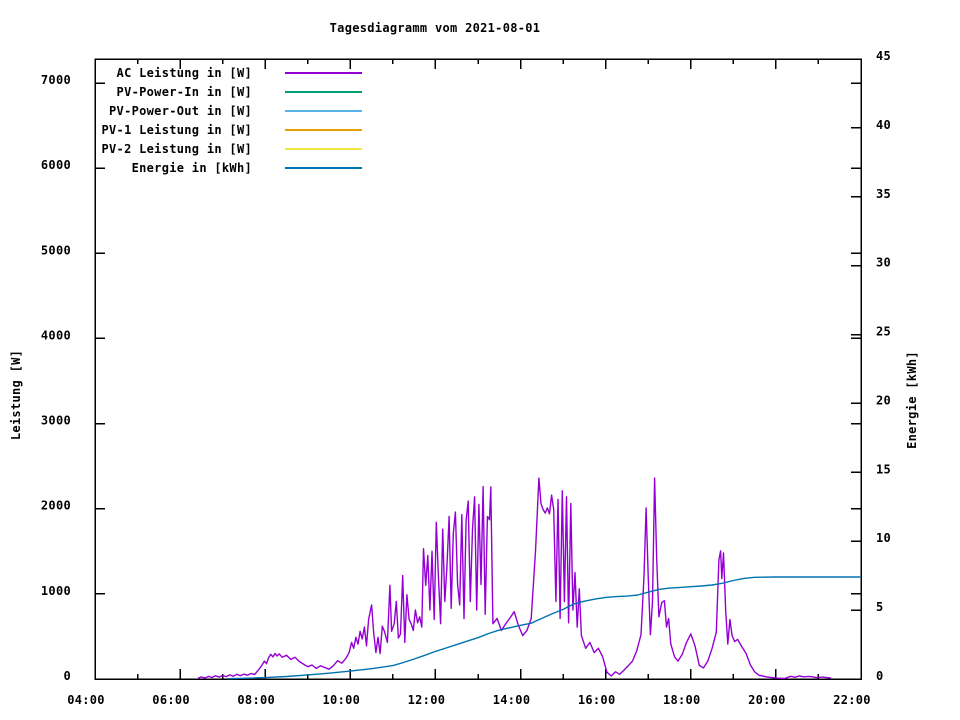  Describe the element at coordinates (883, 56) in the screenshot. I see `y2-tick-label: 45` at that location.